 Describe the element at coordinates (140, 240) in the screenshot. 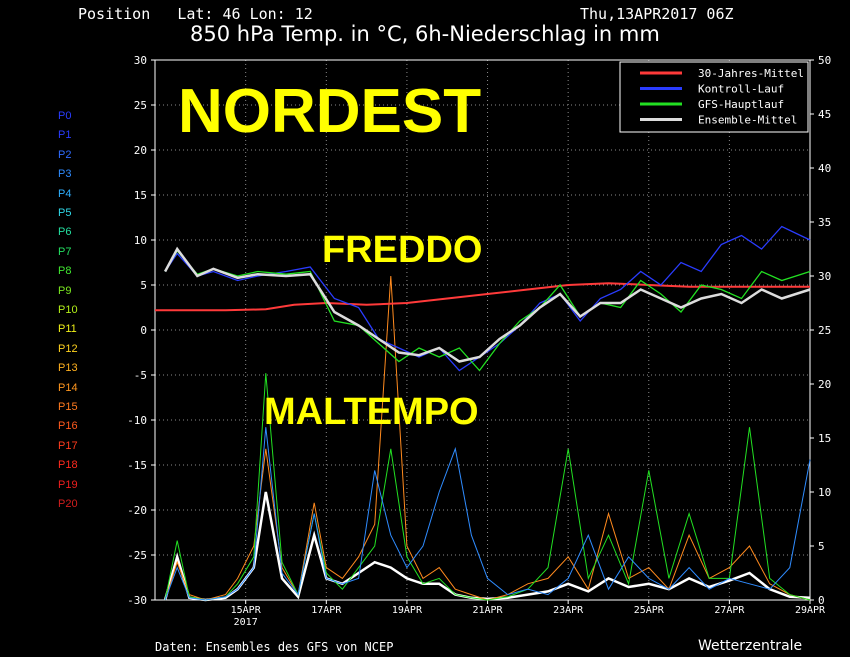

I see `y-tick-label-left: 10` at that location.